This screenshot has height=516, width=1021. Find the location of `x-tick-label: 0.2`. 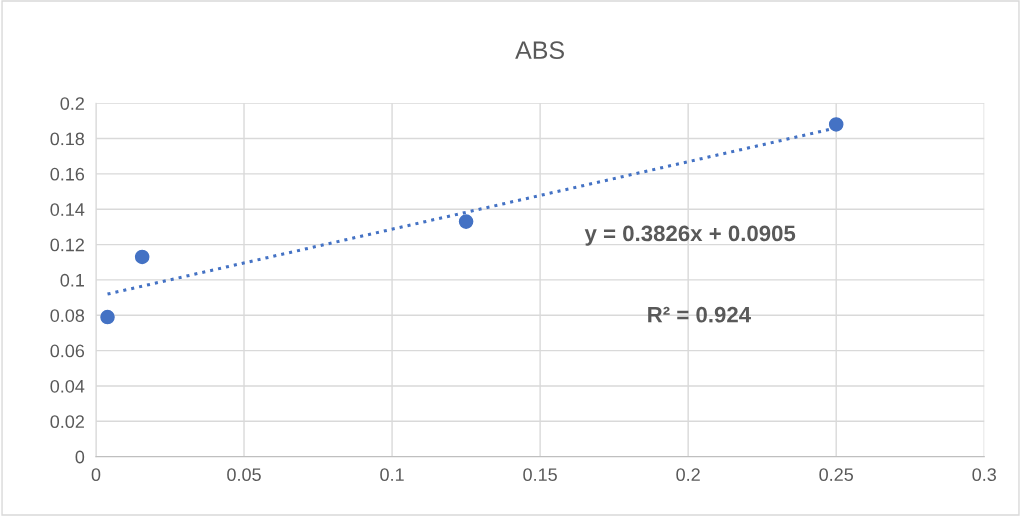

x-tick-label: 0.2 is located at coordinates (688, 475).